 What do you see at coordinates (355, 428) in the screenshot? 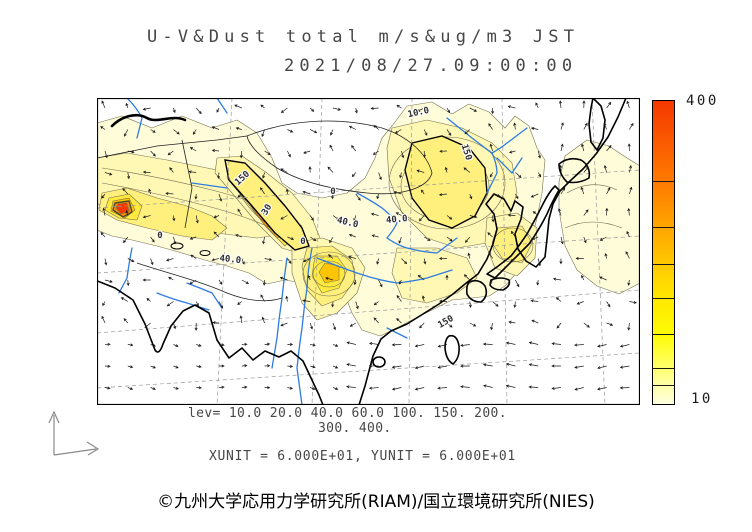
I see `contour-levels-line2: 300. 400.` at bounding box center [355, 428].